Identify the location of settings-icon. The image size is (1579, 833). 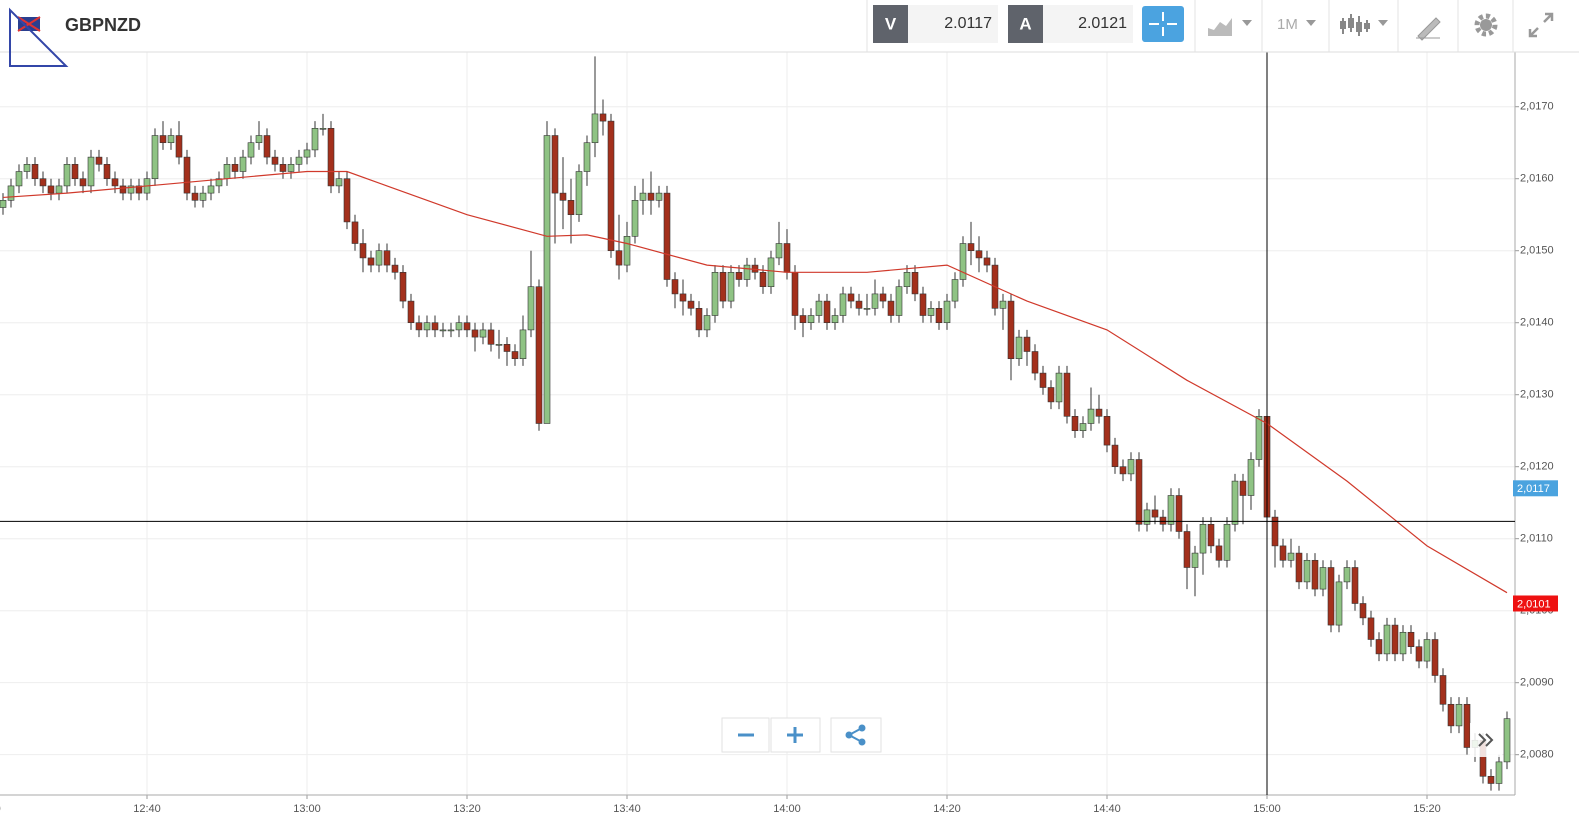
(1486, 25).